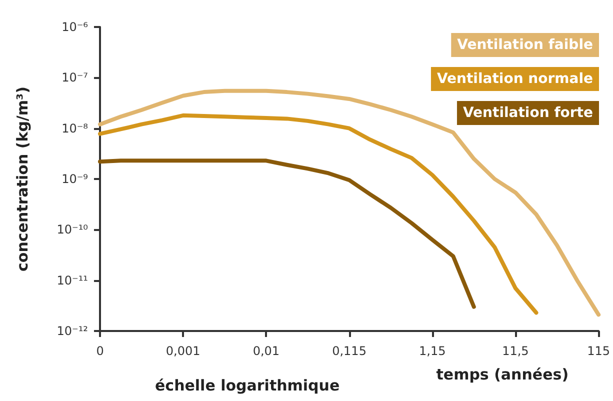 The image size is (613, 401). Describe the element at coordinates (72, 280) in the screenshot. I see `y-tick-label: 10⁻¹¹` at that location.